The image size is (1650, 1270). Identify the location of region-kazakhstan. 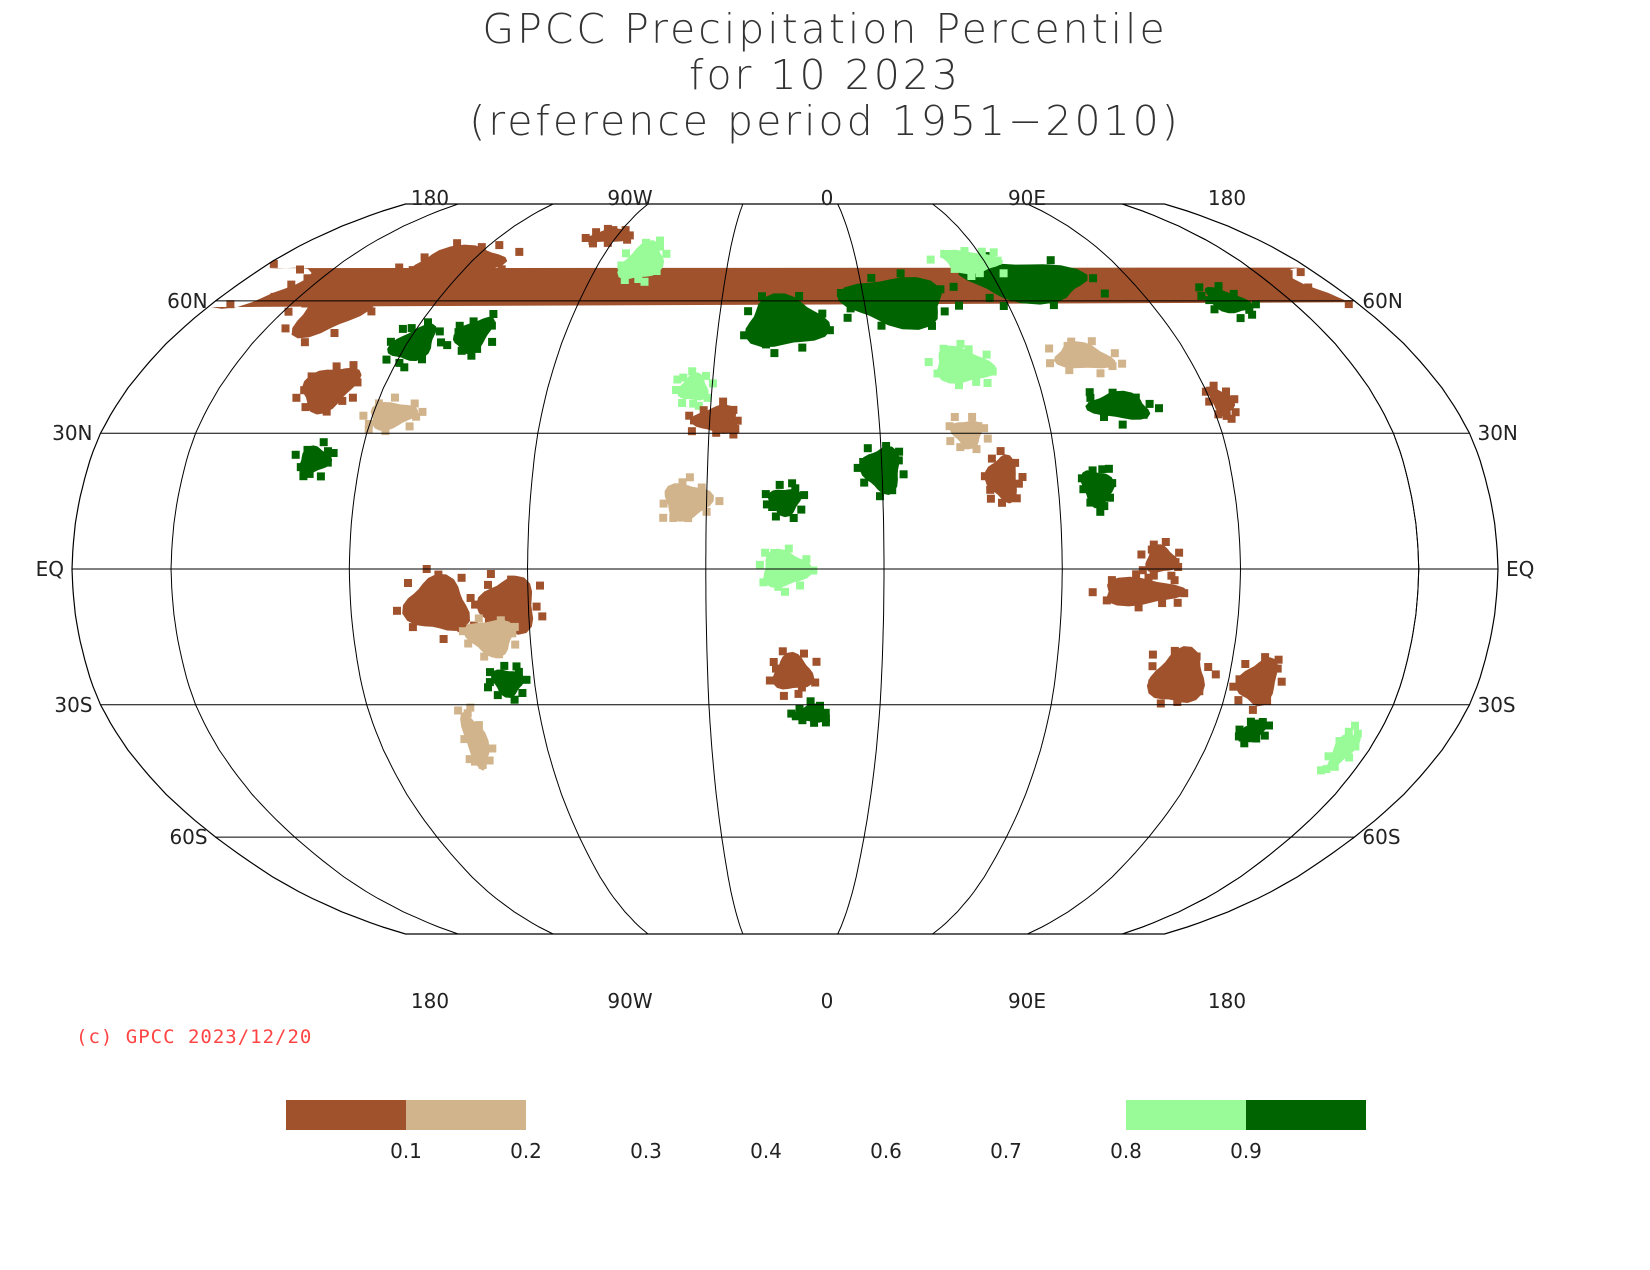
(966, 364).